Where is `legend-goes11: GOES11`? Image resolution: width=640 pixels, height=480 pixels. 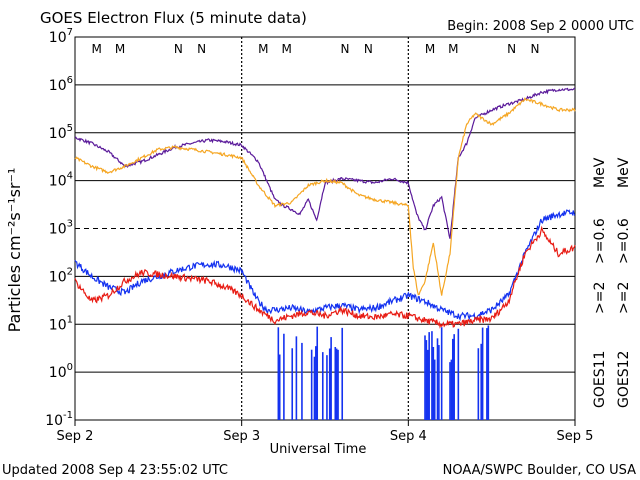
legend-goes11: GOES11 is located at coordinates (600, 379).